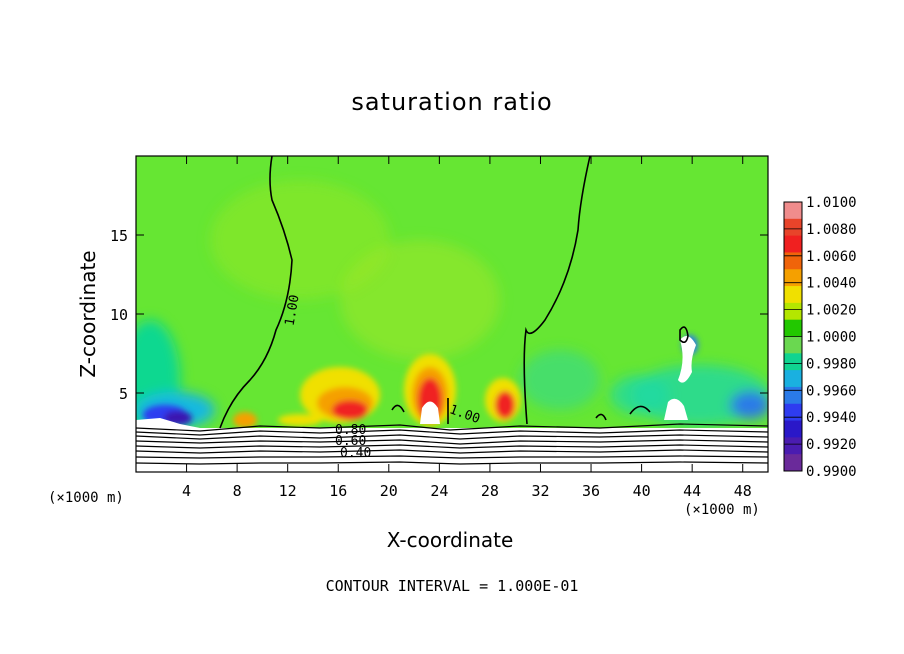 This screenshot has height=654, width=904. I want to click on x-tick-label: 12, so click(288, 491).